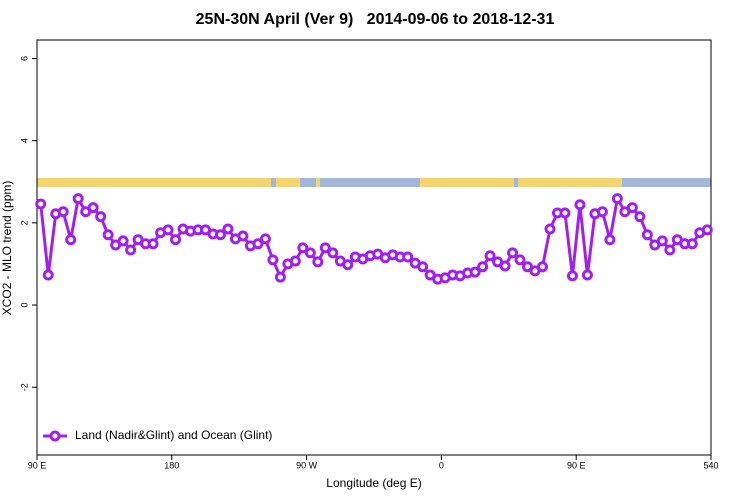  What do you see at coordinates (441, 465) in the screenshot?
I see `x-tick-label: 0` at bounding box center [441, 465].